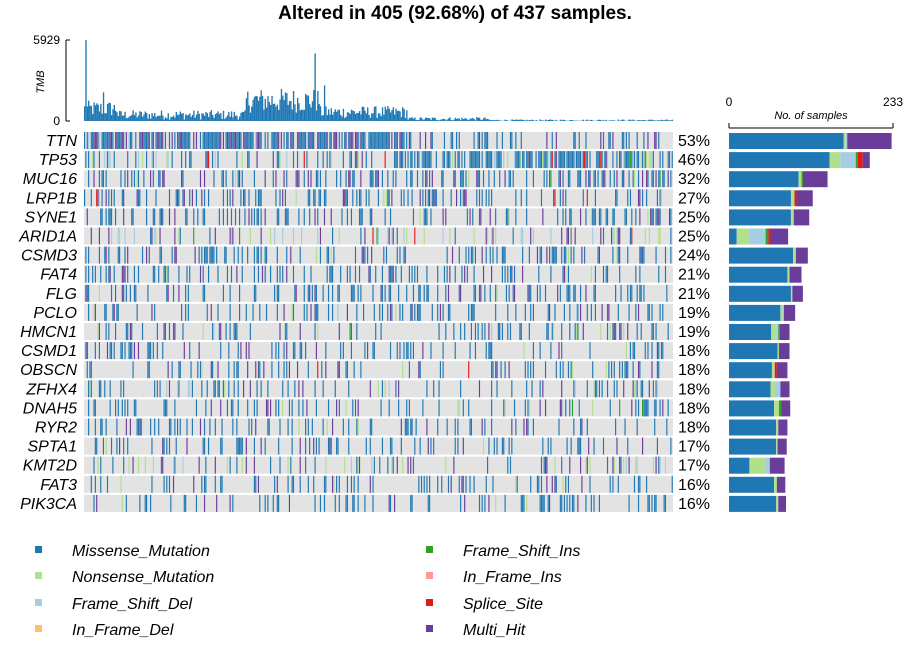 The height and width of the screenshot is (653, 910). I want to click on gene-bar-pik3ca-multi-hit, so click(782, 503).